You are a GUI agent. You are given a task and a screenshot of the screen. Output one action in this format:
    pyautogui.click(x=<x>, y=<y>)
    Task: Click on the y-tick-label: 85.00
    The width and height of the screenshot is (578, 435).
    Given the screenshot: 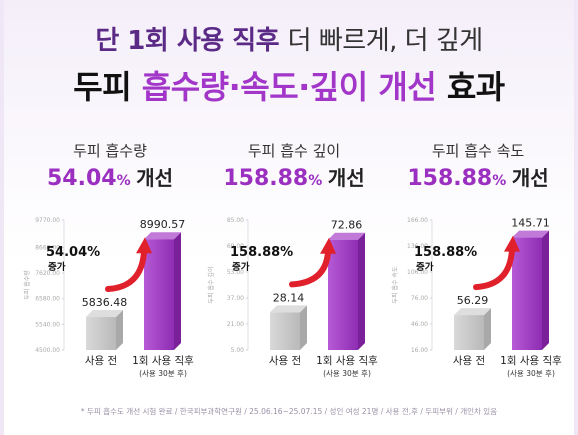 What is the action you would take?
    pyautogui.click(x=235, y=220)
    